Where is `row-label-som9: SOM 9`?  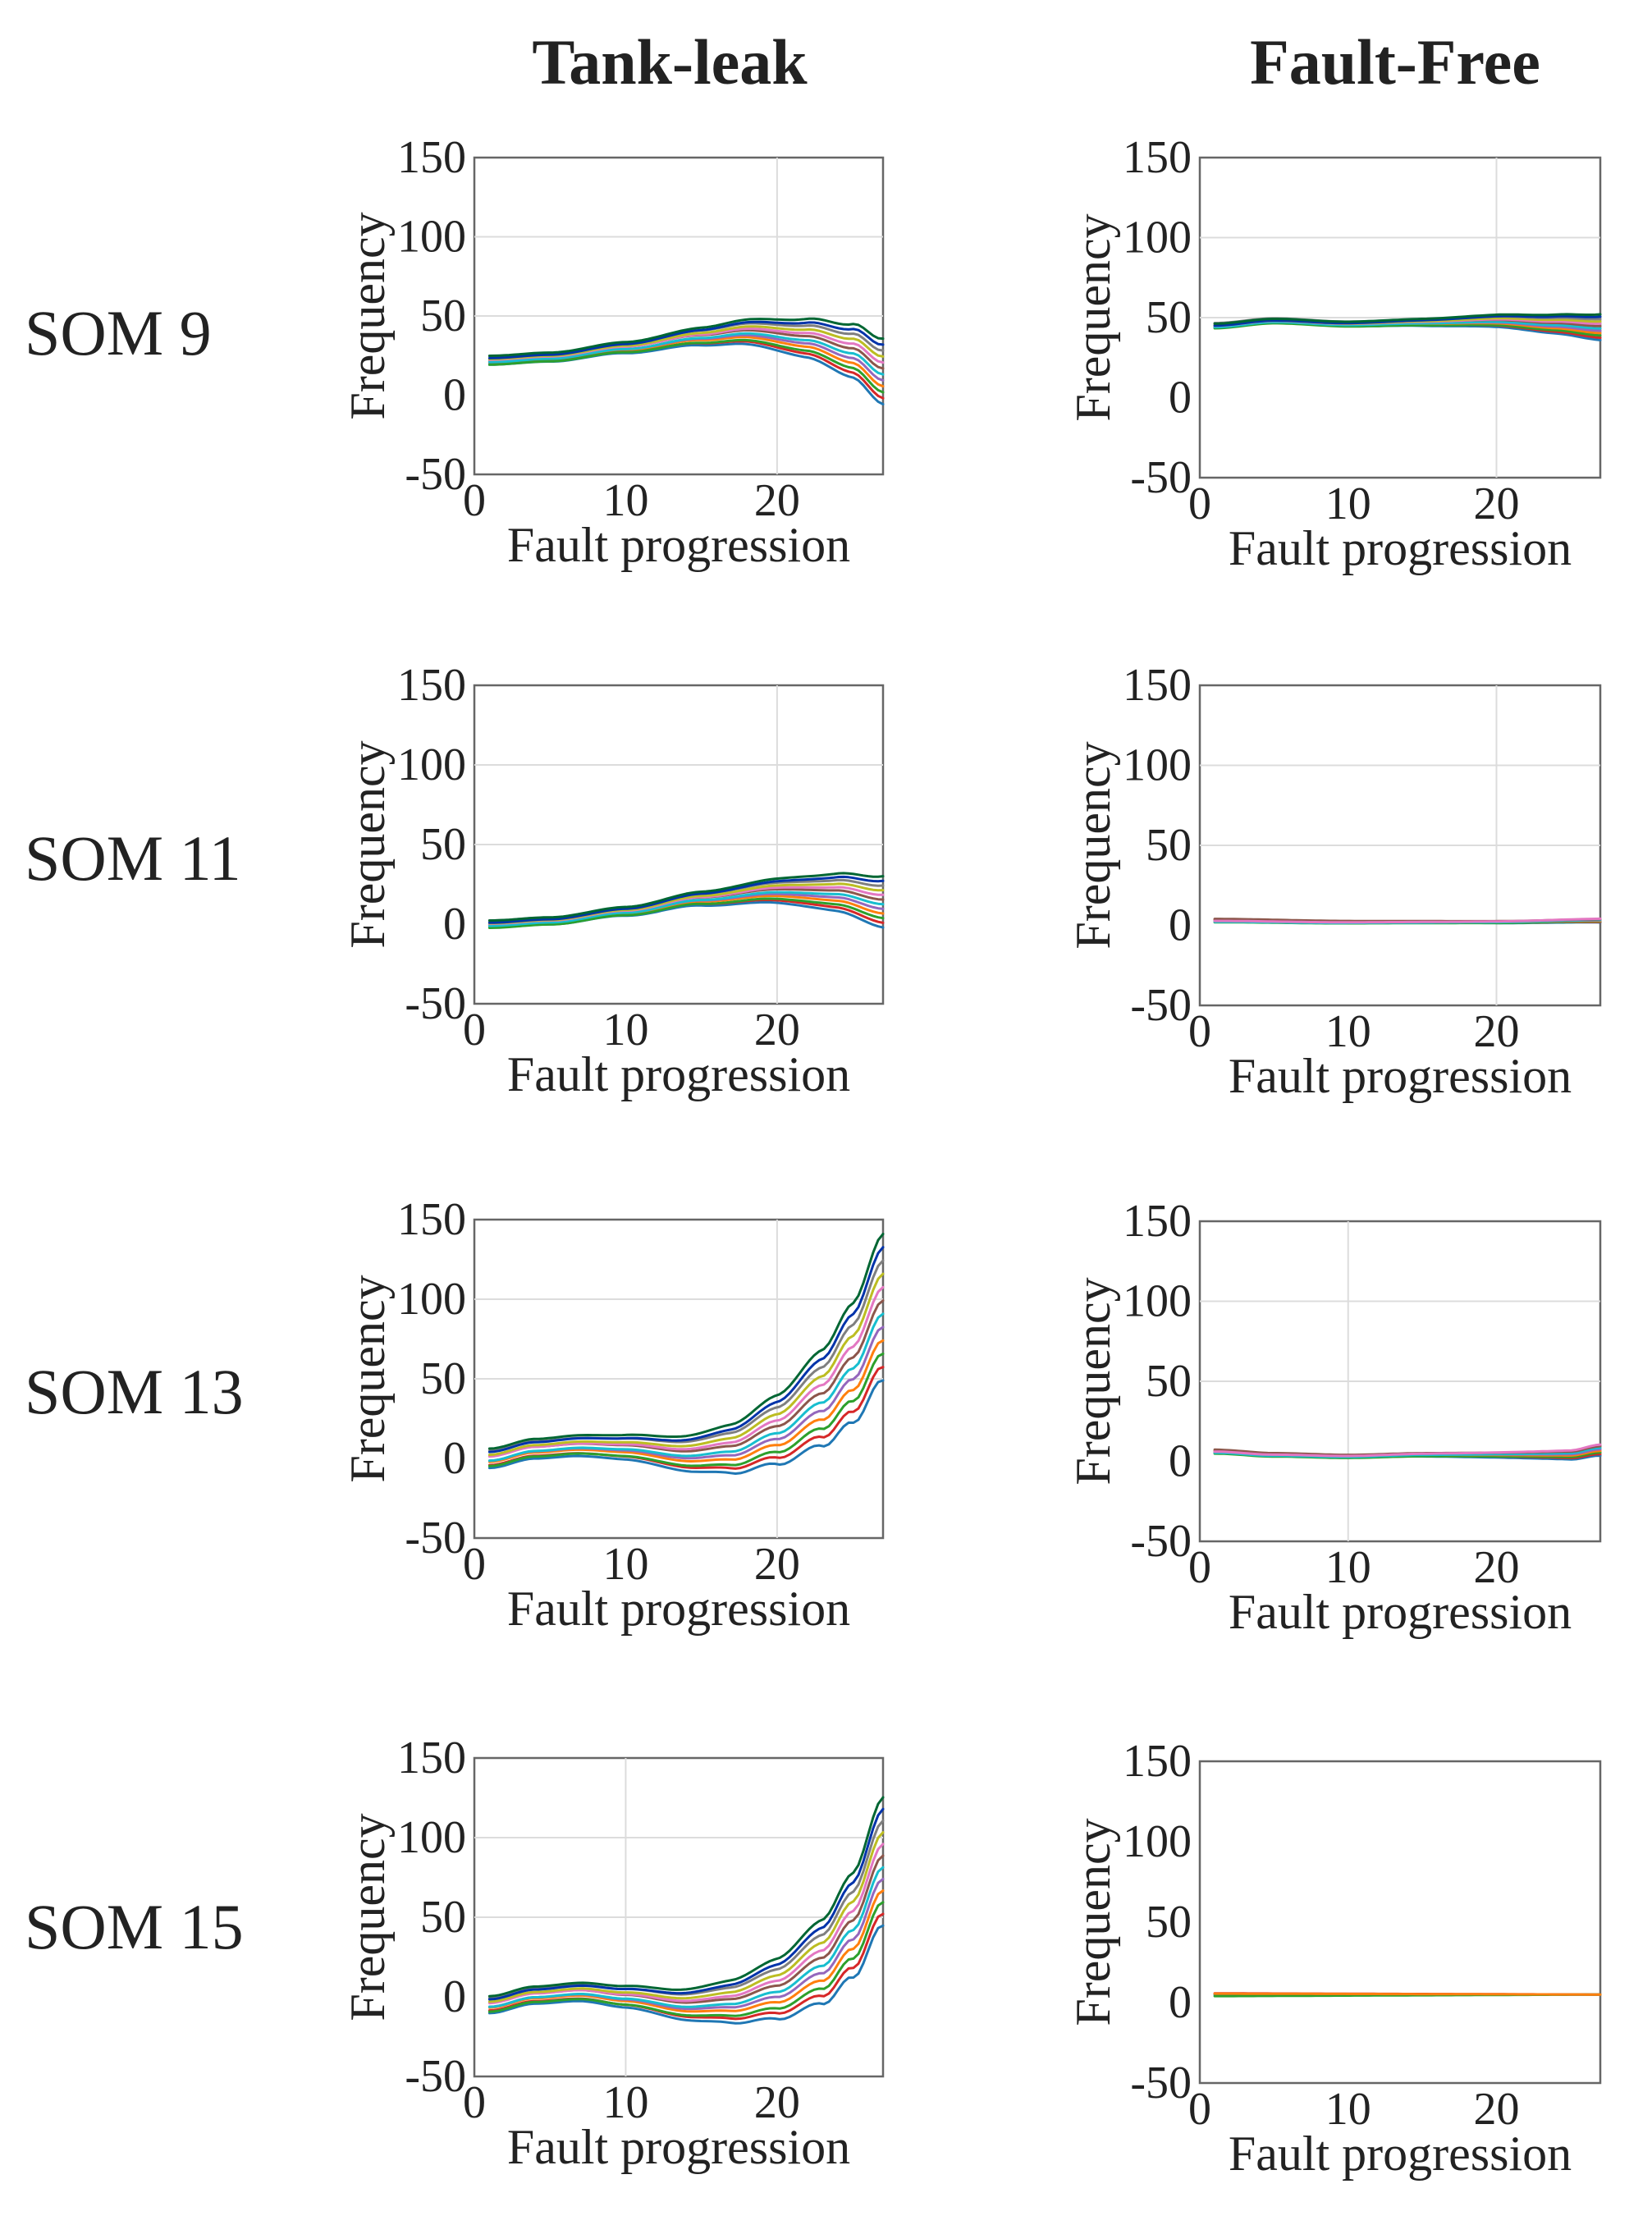 row-label-som9: SOM 9 is located at coordinates (118, 333).